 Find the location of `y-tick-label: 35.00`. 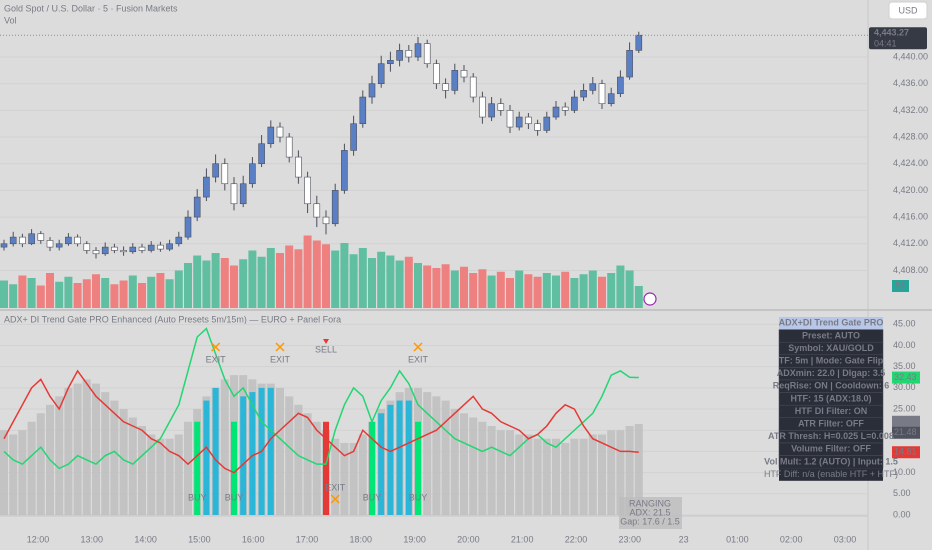

y-tick-label: 35.00 is located at coordinates (904, 366).